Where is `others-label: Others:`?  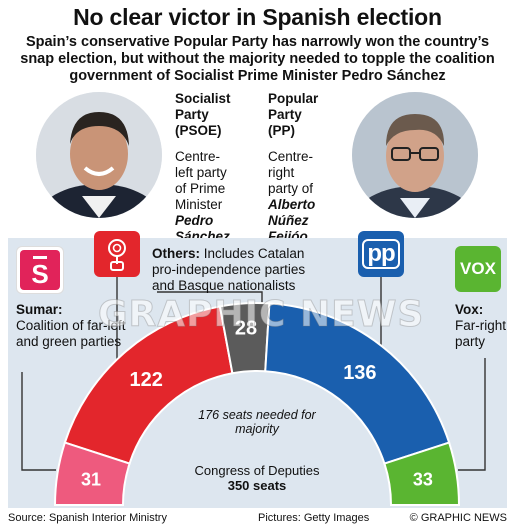 others-label: Others: is located at coordinates (176, 253).